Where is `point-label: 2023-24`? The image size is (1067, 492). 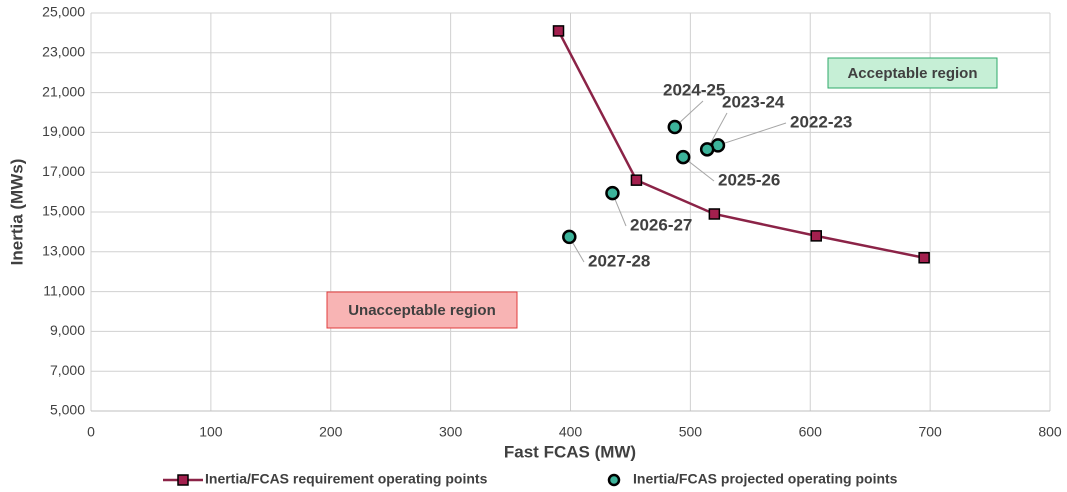
point-label: 2023-24 is located at coordinates (753, 101).